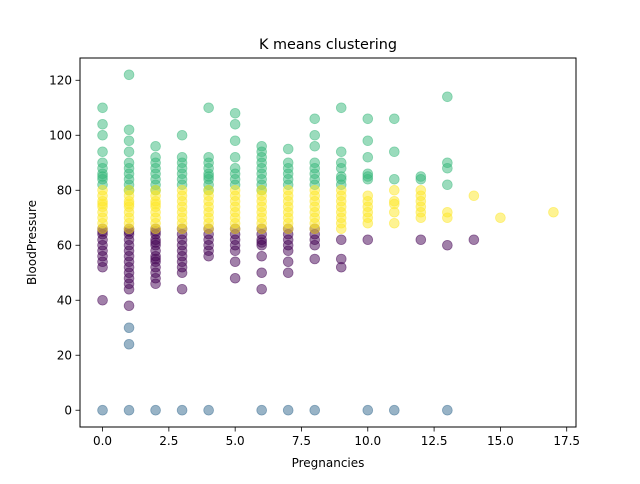 This screenshot has width=640, height=484. I want to click on x-tick-label: 17.5, so click(566, 441).